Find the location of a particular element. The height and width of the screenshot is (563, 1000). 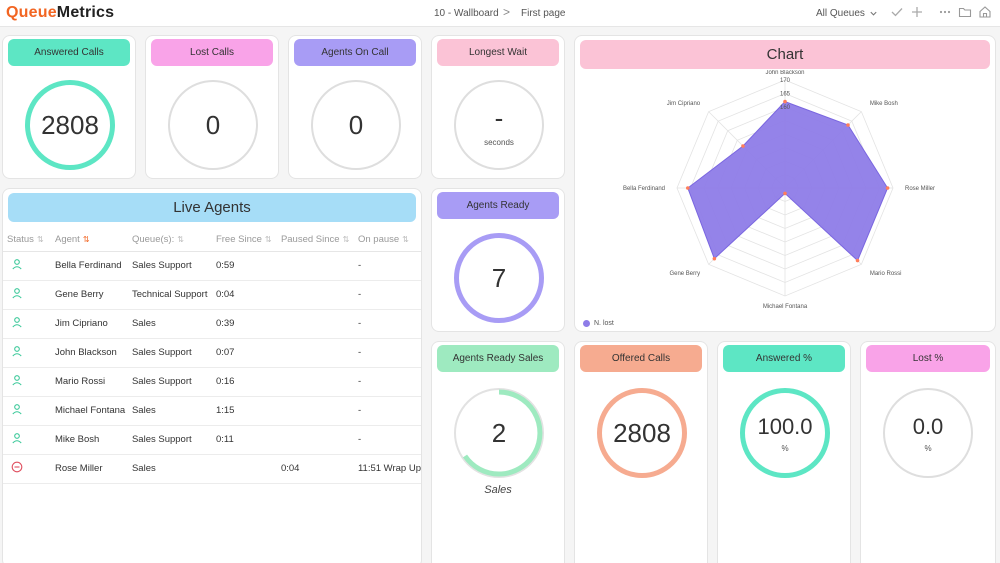

radar-axis-label: Jim Cipriano is located at coordinates (684, 104).